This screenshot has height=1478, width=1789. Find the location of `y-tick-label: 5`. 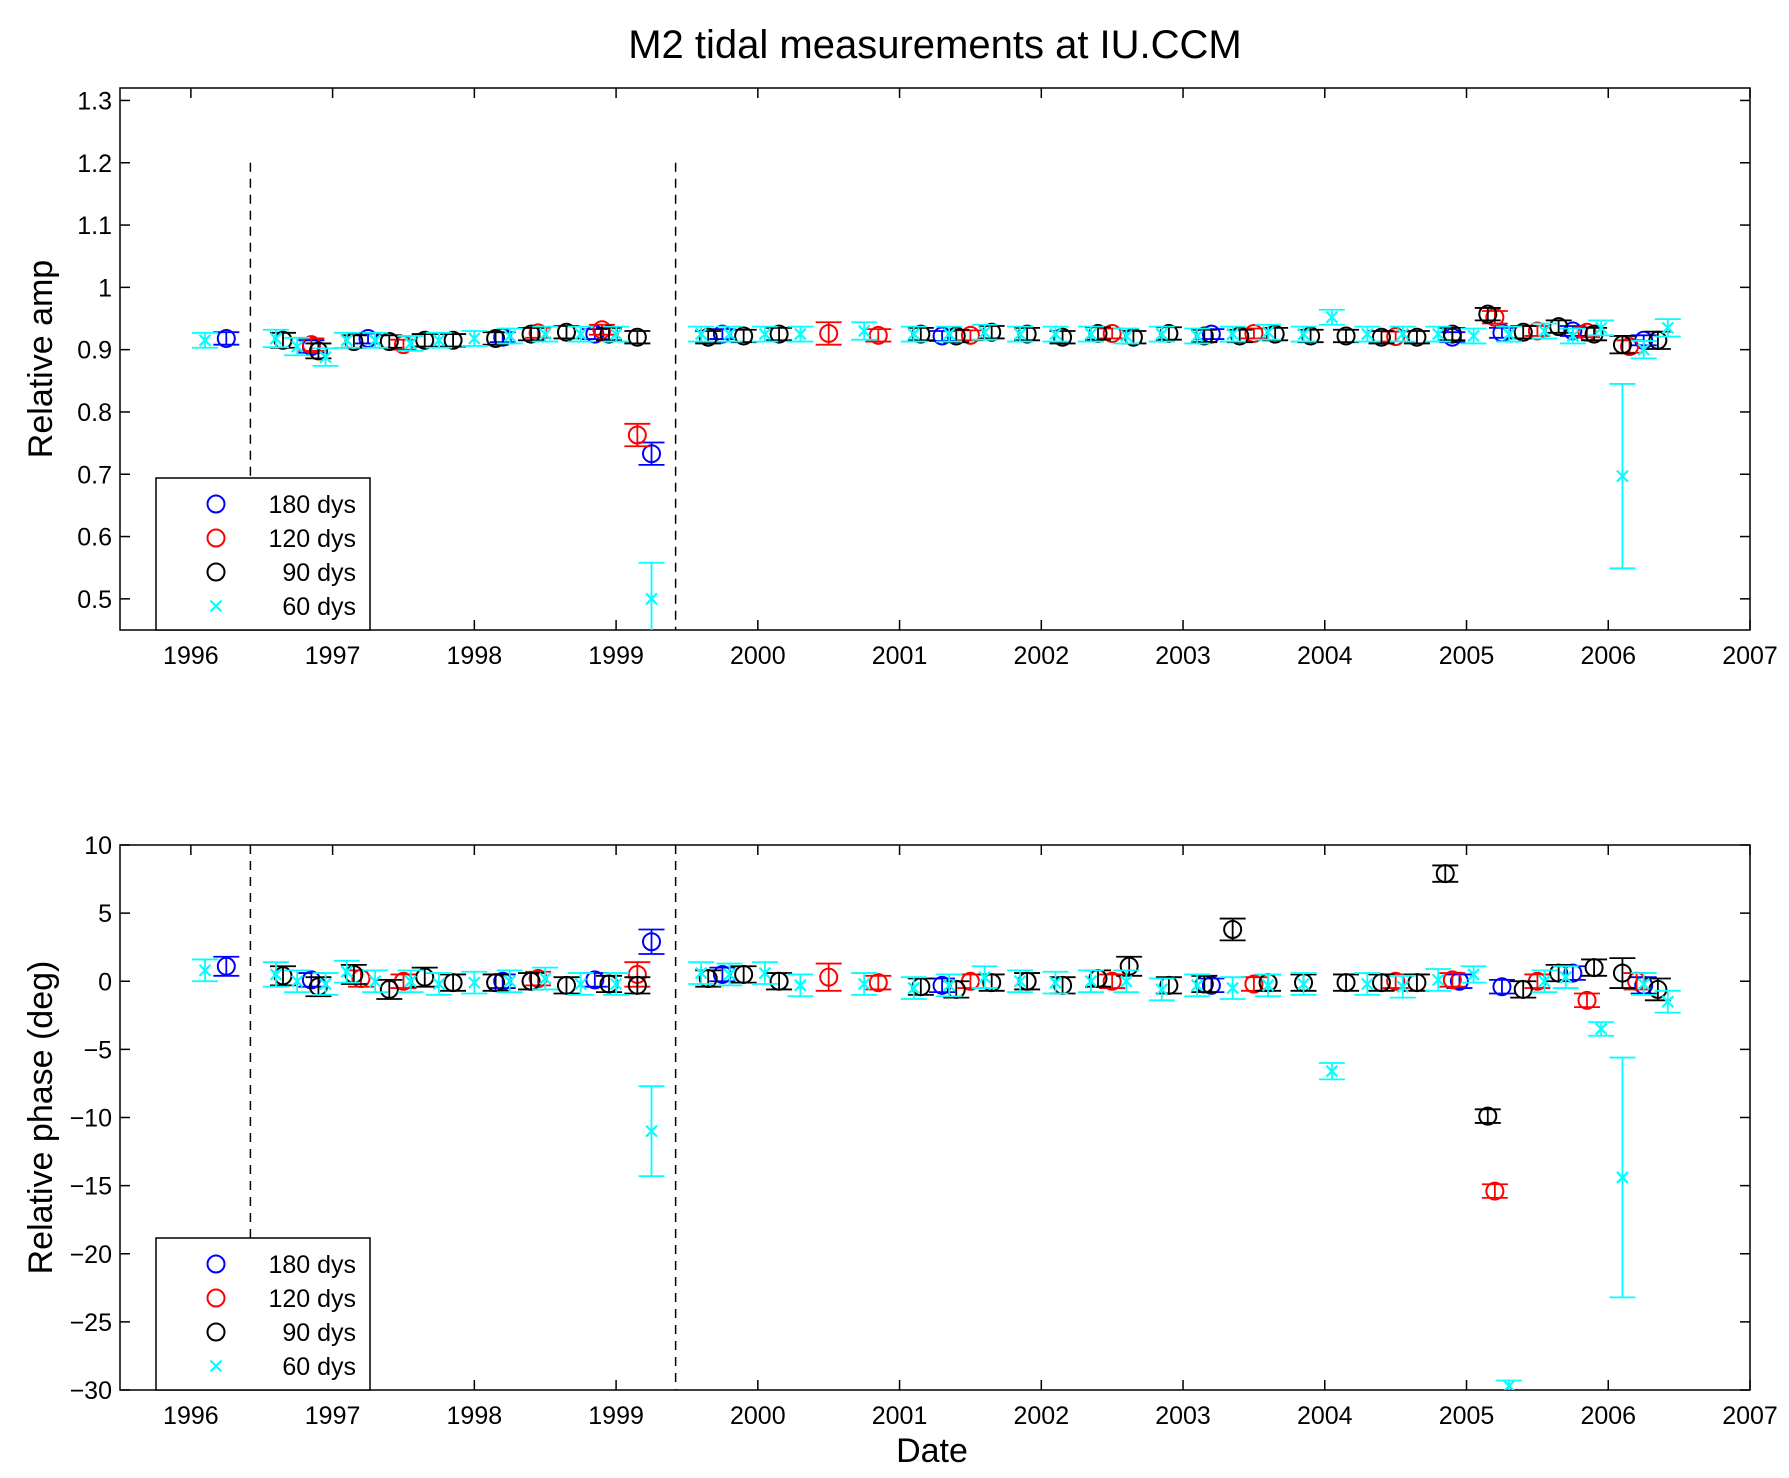

y-tick-label: 5 is located at coordinates (105, 914).